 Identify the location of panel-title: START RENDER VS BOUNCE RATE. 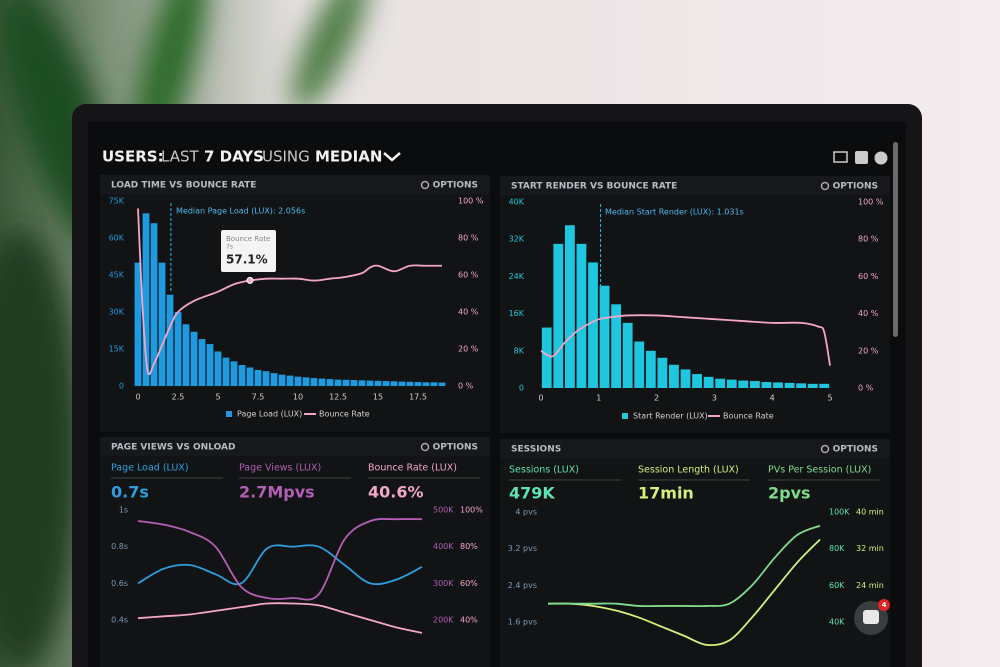
(594, 187).